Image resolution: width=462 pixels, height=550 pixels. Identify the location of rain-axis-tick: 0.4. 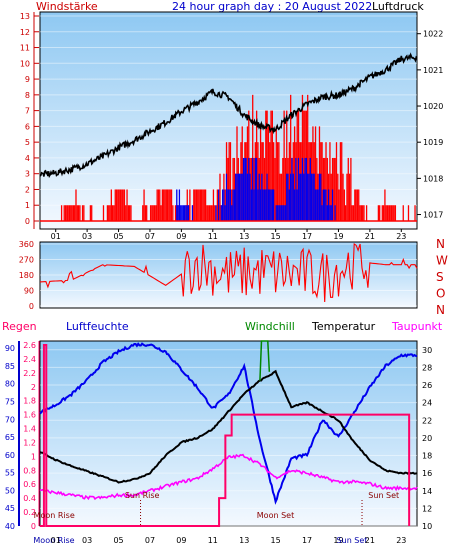
(29, 498).